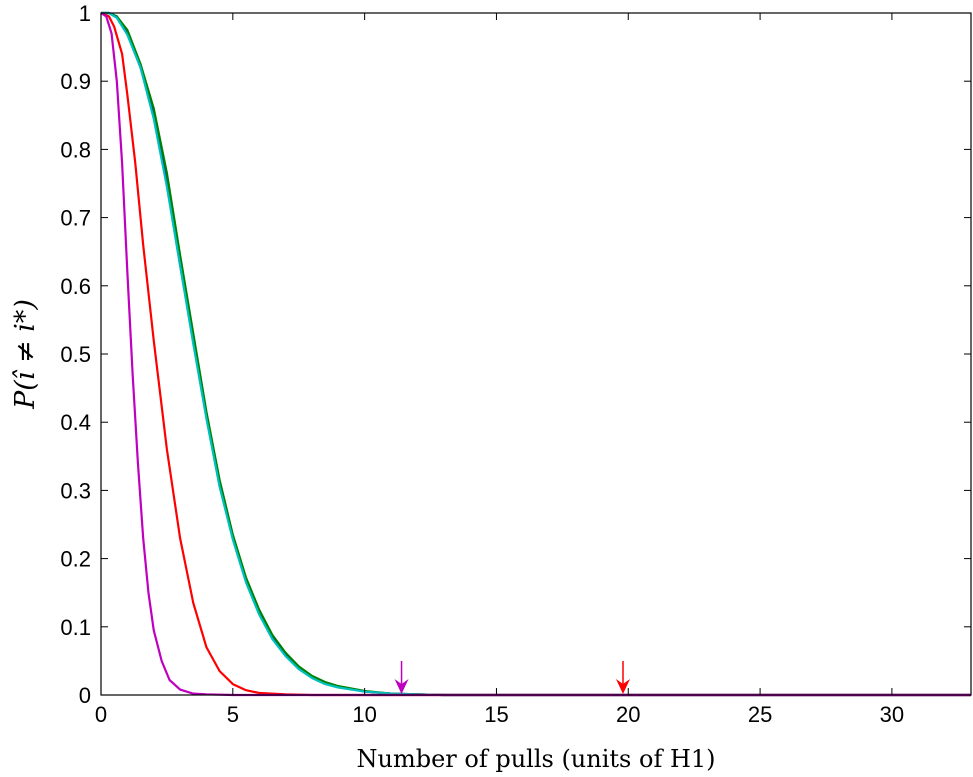 The height and width of the screenshot is (777, 973). Describe the element at coordinates (75, 218) in the screenshot. I see `y-tick-label: 0.7` at that location.